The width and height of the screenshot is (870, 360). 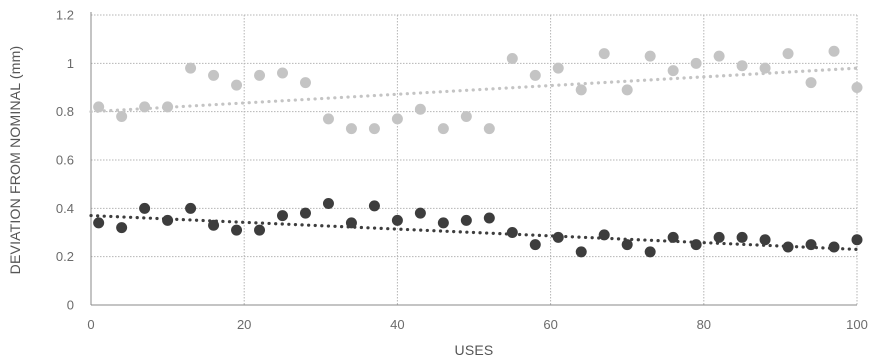 What do you see at coordinates (65, 256) in the screenshot?
I see `y-tick-label: 0.2` at bounding box center [65, 256].